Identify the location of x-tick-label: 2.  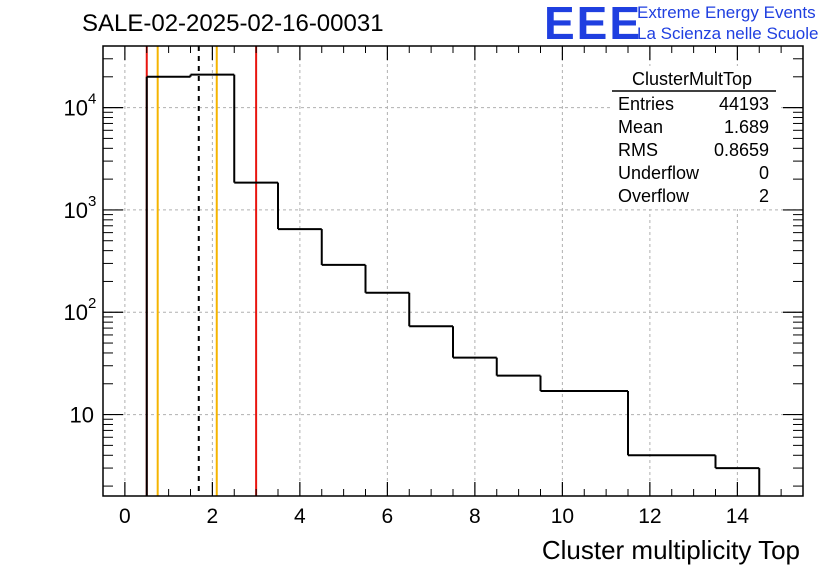
(213, 516).